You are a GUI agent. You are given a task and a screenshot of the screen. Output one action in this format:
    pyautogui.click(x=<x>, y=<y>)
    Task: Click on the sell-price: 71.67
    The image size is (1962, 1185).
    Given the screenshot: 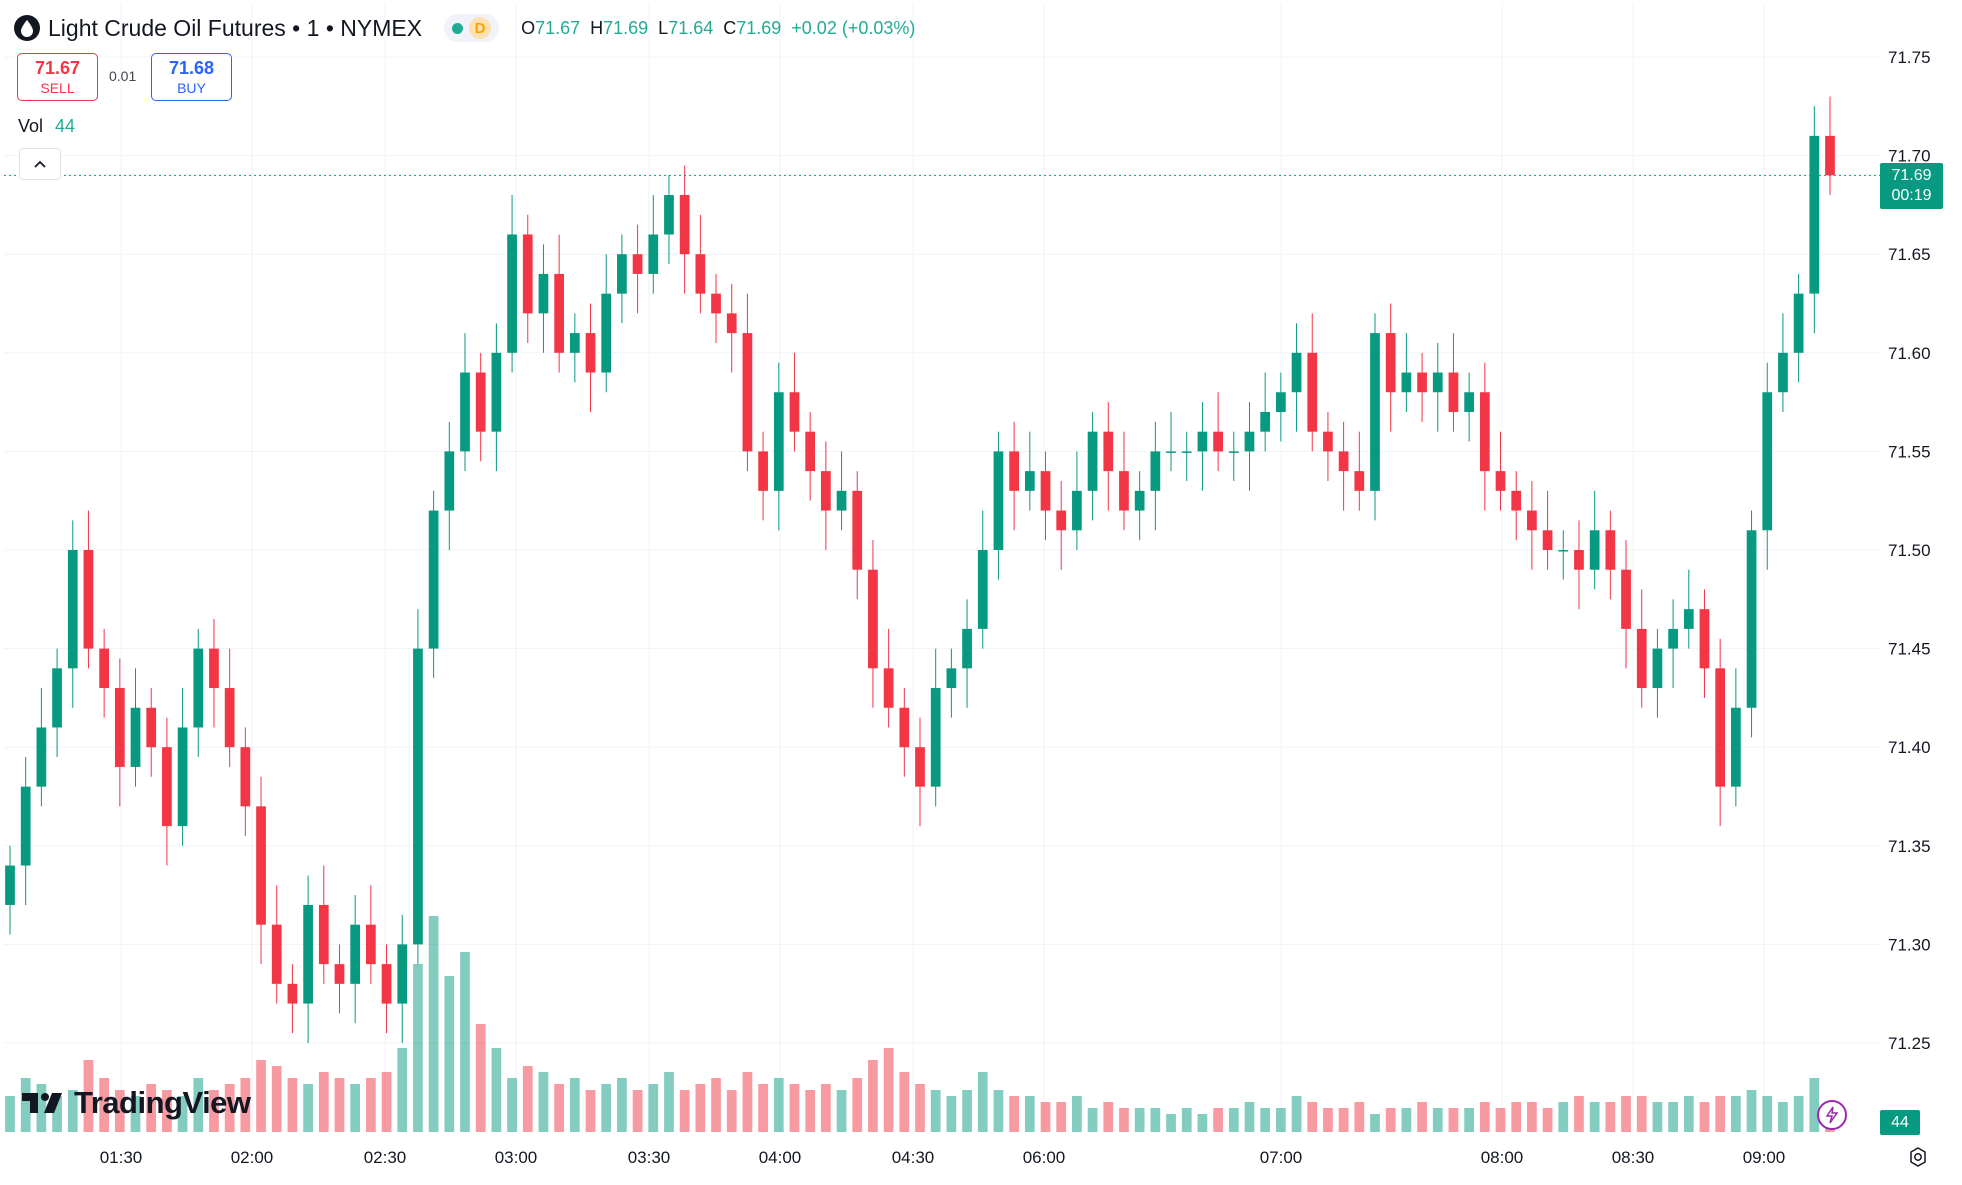 What is the action you would take?
    pyautogui.click(x=57, y=68)
    